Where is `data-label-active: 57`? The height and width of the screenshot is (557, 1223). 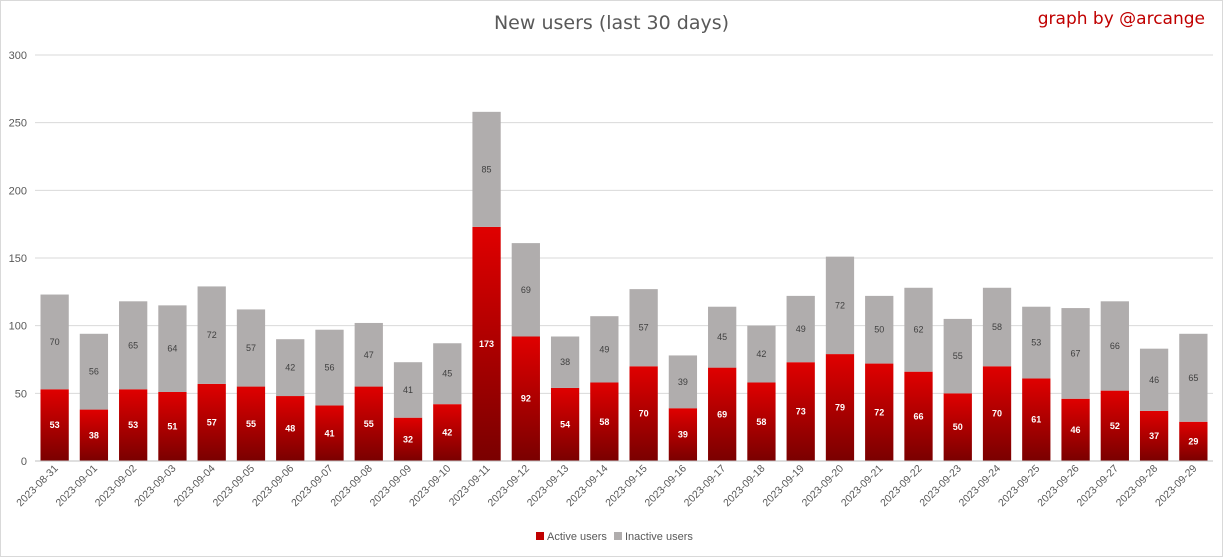
data-label-active: 57 is located at coordinates (212, 422).